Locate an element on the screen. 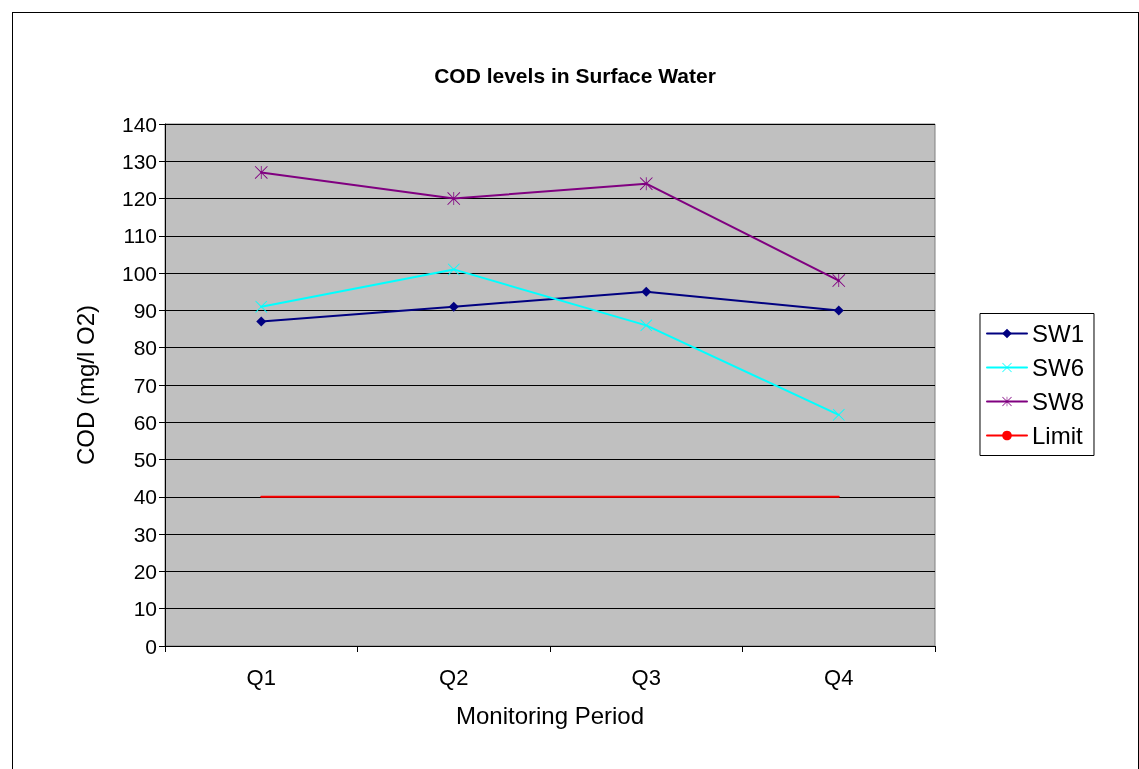 The image size is (1139, 769). x-tick-label: Q4 is located at coordinates (839, 677).